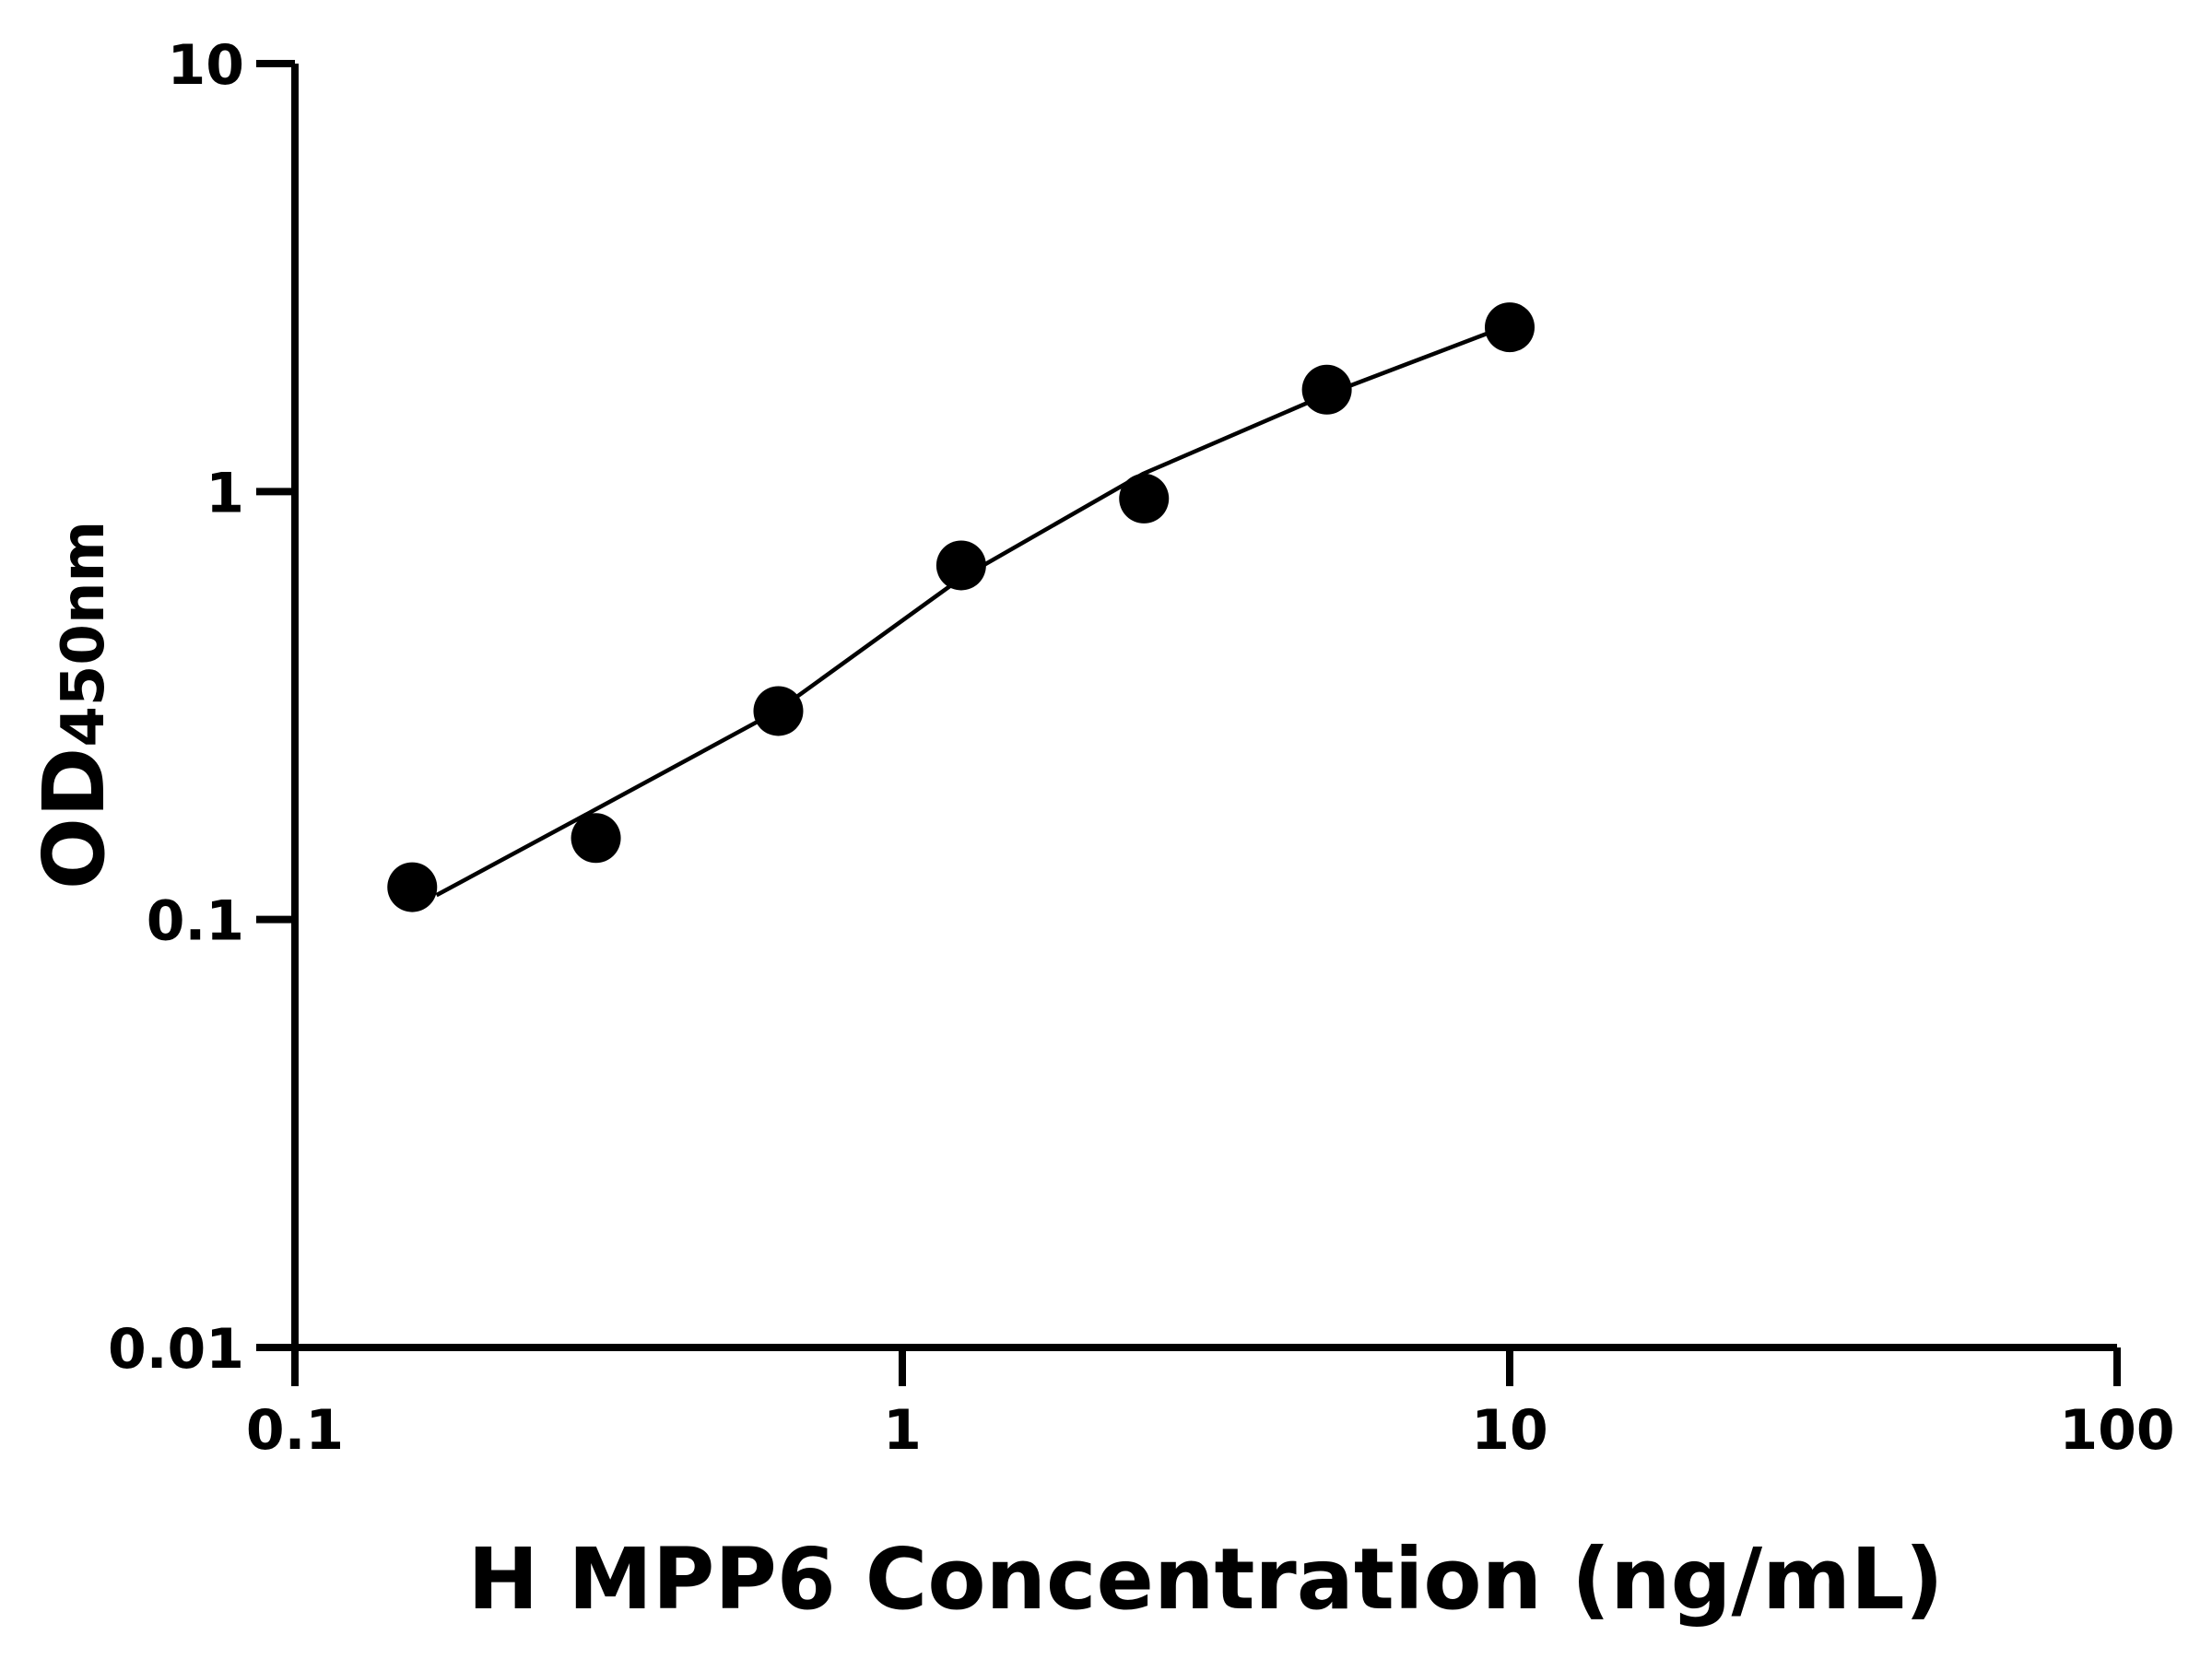 Image resolution: width=2212 pixels, height=1659 pixels. What do you see at coordinates (74, 818) in the screenshot?
I see `y-axis-title-main: OD` at bounding box center [74, 818].